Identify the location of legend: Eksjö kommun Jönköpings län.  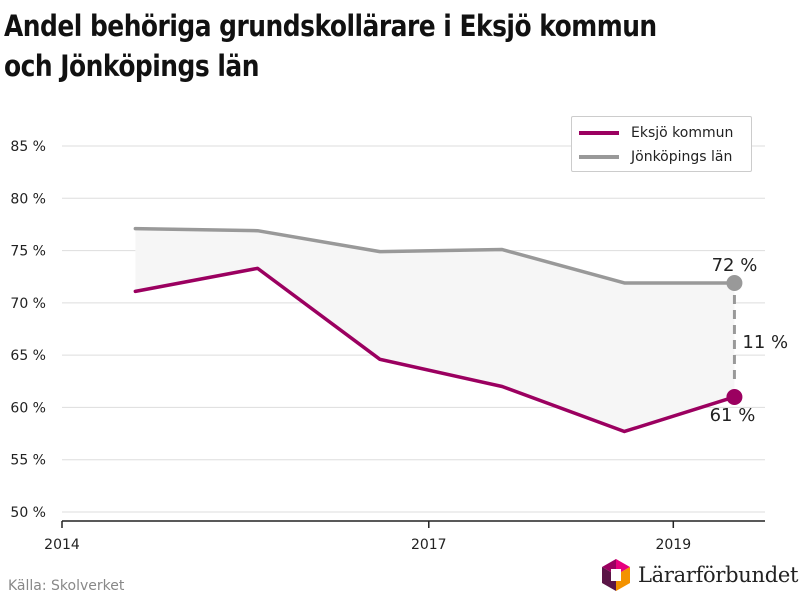
(661, 144).